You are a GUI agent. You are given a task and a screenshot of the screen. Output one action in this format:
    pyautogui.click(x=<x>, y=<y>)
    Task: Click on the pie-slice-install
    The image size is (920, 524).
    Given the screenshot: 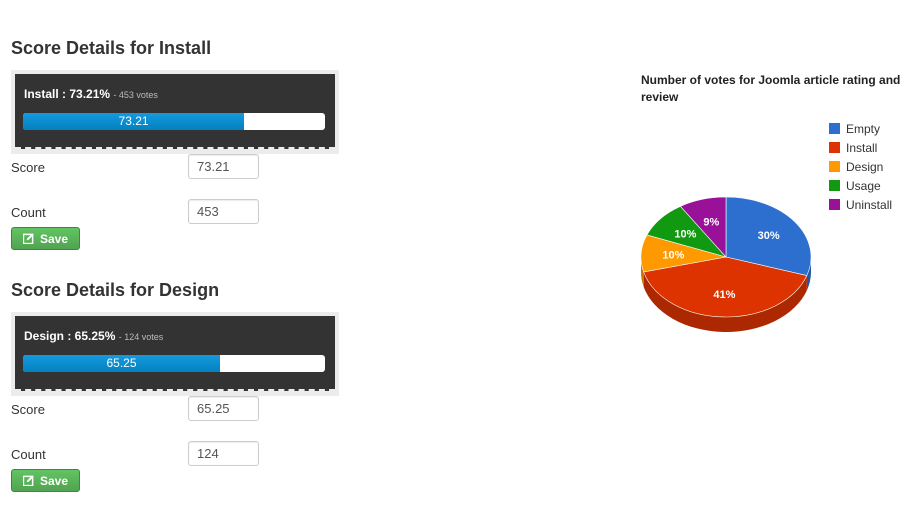 What is the action you would take?
    pyautogui.click(x=725, y=287)
    